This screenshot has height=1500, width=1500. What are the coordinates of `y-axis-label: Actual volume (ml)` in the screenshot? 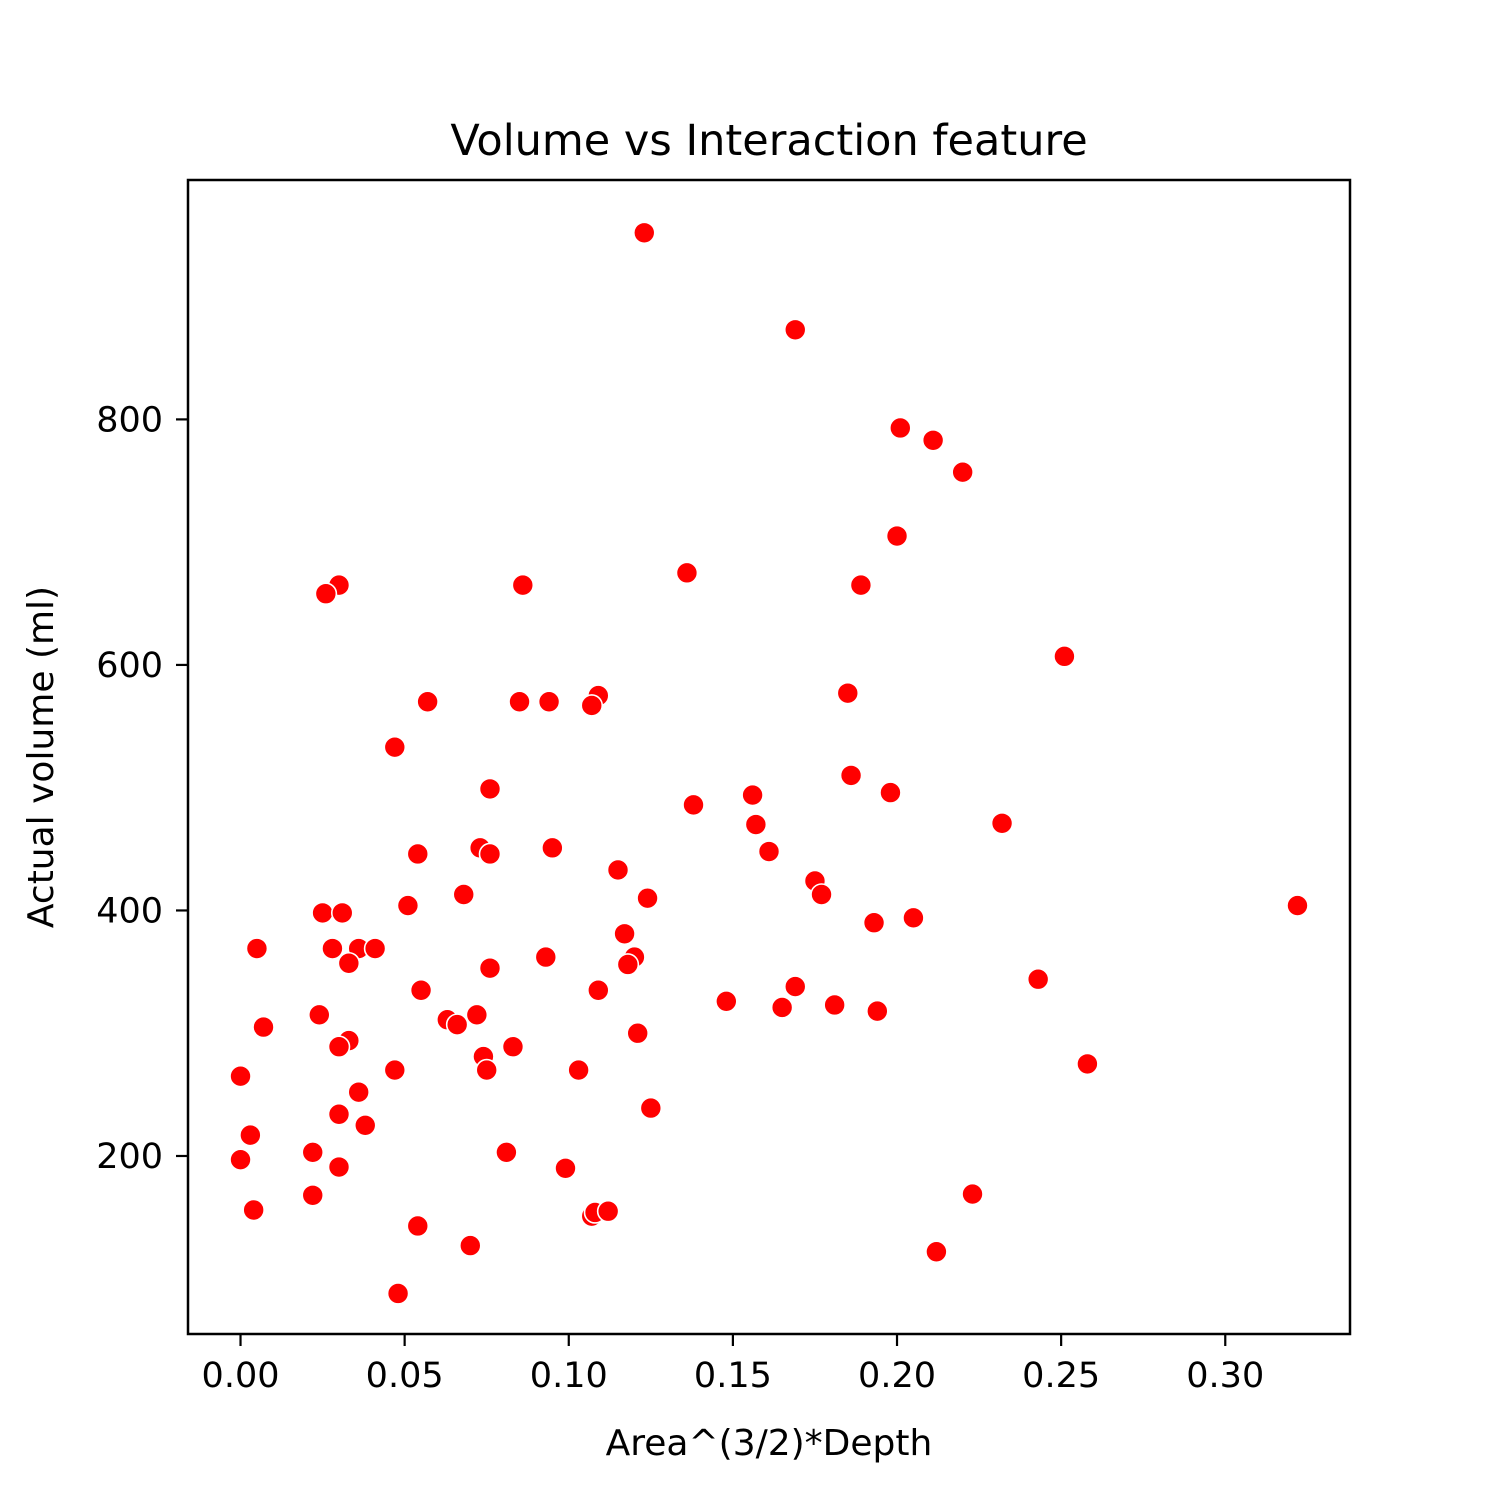 It's located at (41, 757).